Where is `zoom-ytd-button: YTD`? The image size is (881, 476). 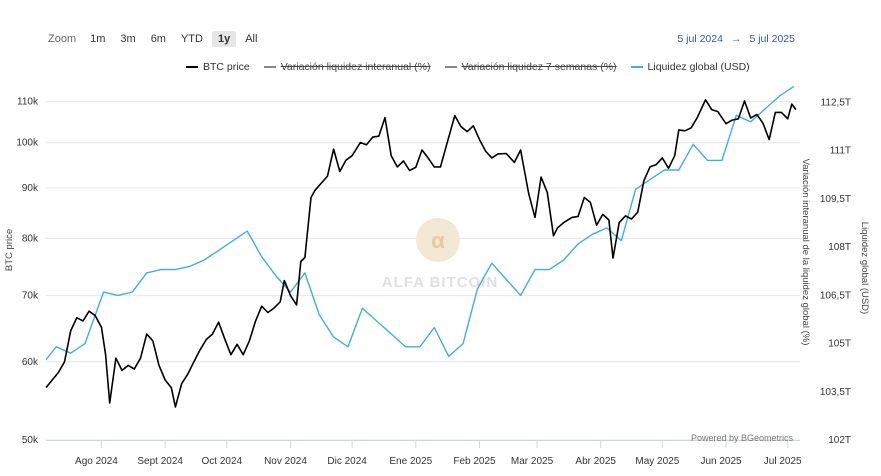 zoom-ytd-button: YTD is located at coordinates (191, 39).